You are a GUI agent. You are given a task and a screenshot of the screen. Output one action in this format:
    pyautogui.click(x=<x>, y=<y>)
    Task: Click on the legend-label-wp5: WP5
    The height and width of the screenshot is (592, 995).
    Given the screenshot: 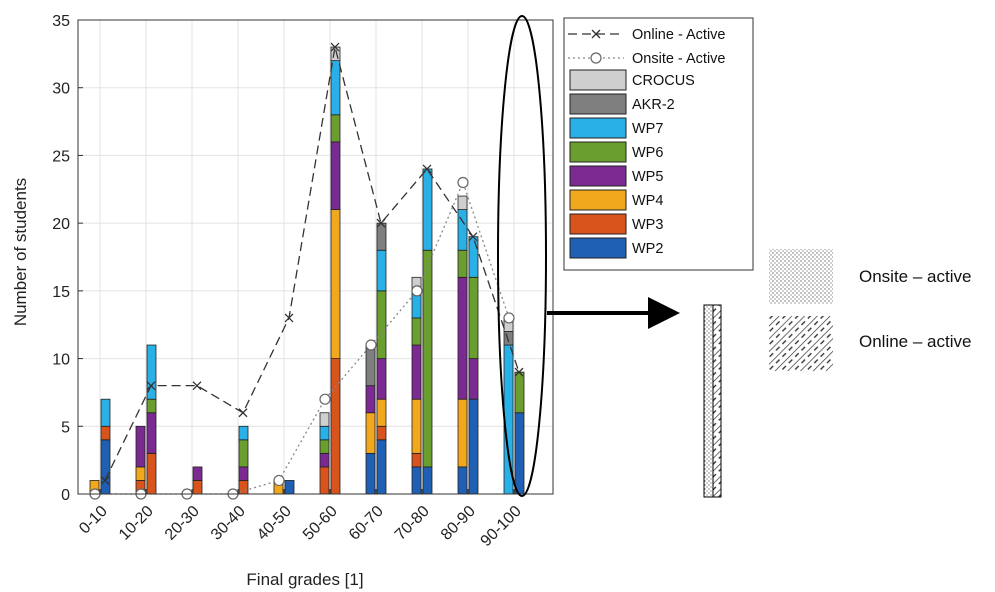 What is the action you would take?
    pyautogui.click(x=647, y=177)
    